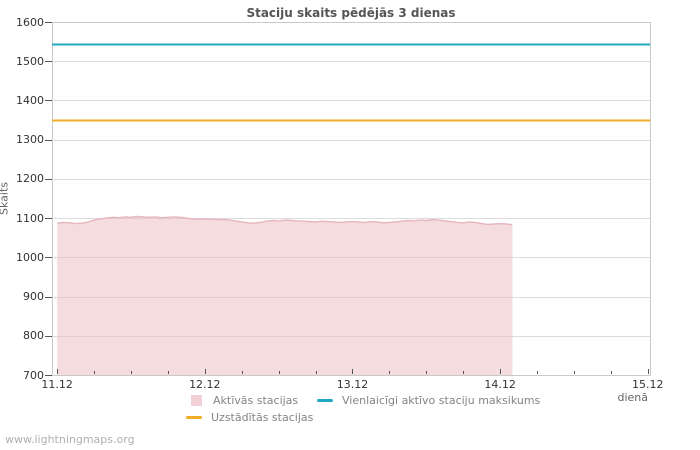  What do you see at coordinates (30, 257) in the screenshot?
I see `y-tick-label: 1000` at bounding box center [30, 257].